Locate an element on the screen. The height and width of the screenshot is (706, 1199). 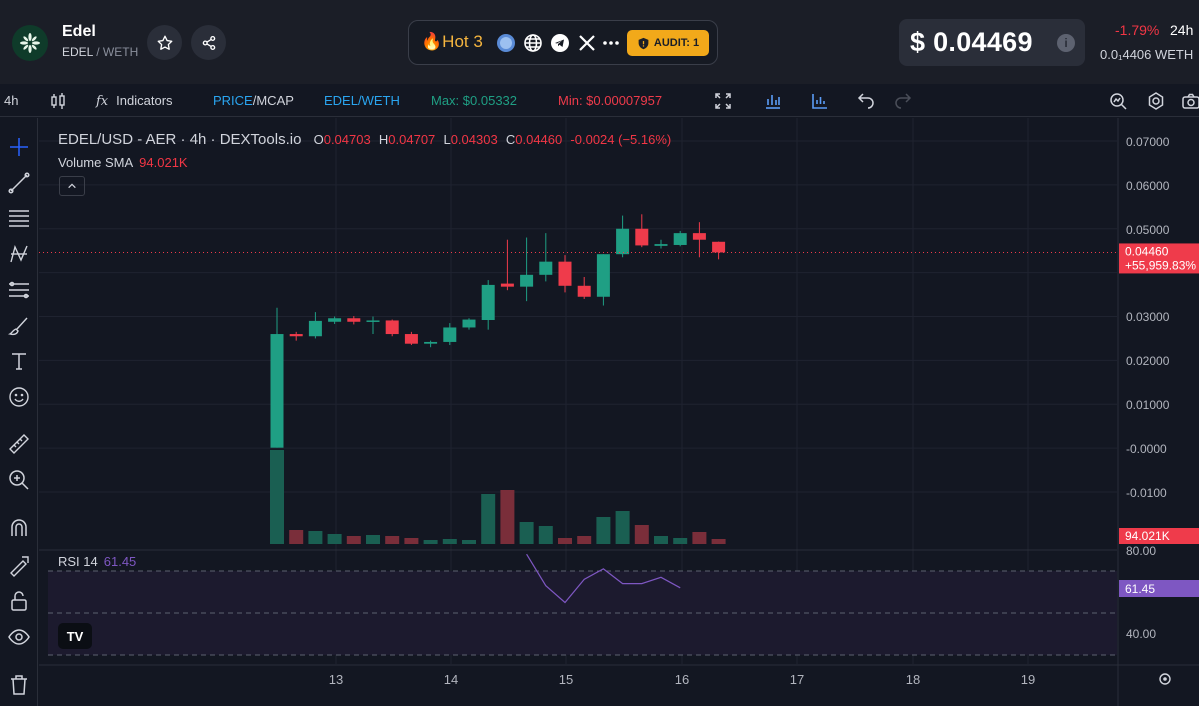
favorite-button is located at coordinates (164, 42).